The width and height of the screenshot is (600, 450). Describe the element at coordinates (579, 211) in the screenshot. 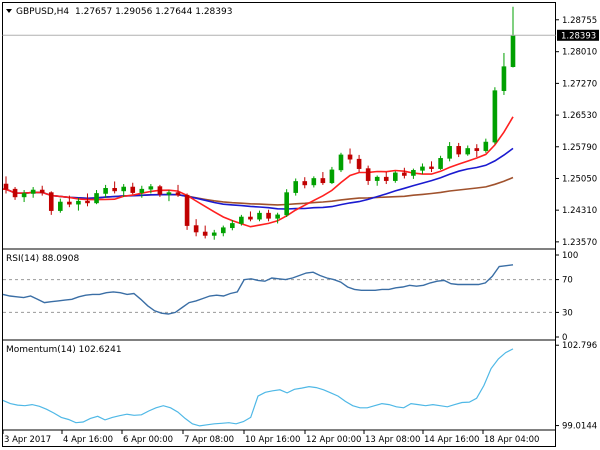

I see `price-tick-label: 1.24310` at that location.